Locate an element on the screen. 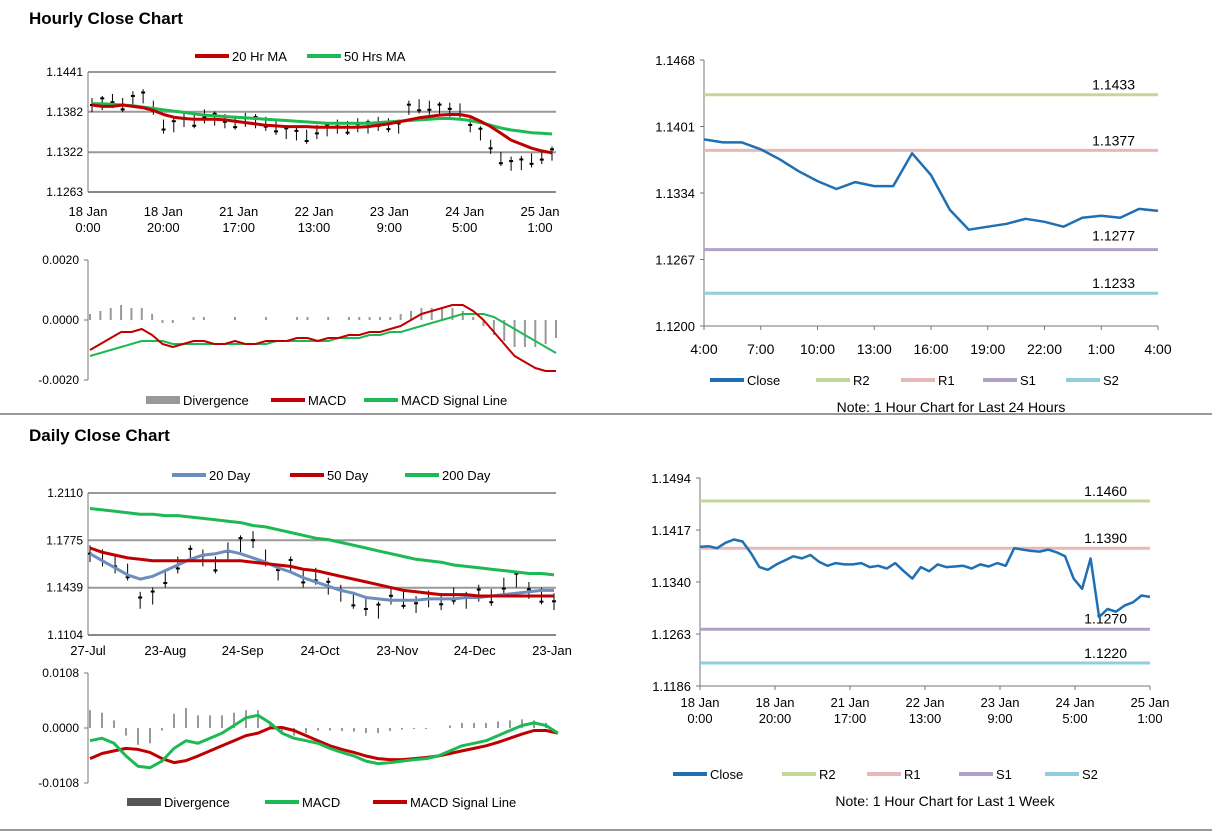 The height and width of the screenshot is (834, 1212). weekly-xtick-time: 13:00 is located at coordinates (925, 718).